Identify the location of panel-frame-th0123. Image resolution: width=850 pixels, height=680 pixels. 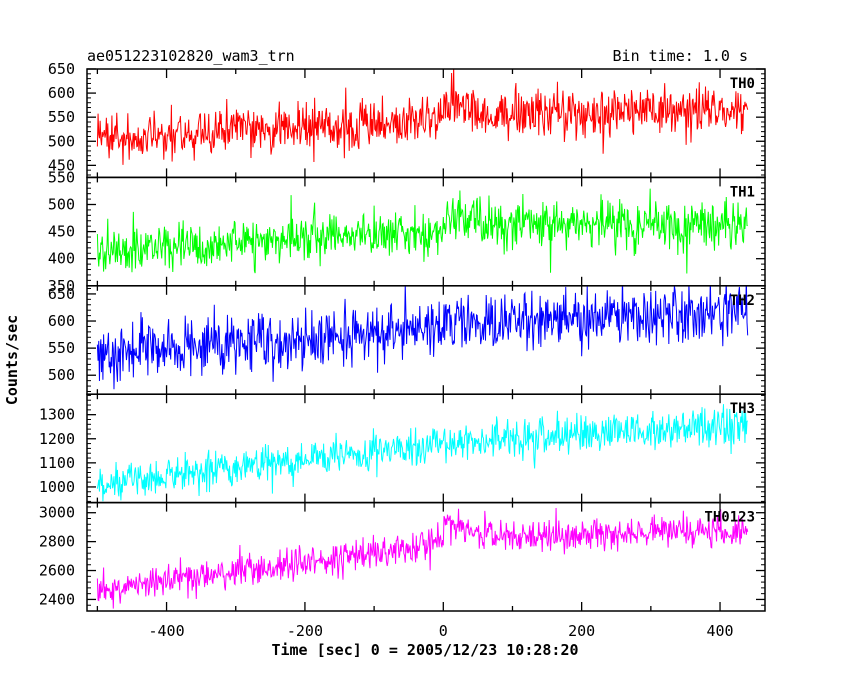
(426, 556).